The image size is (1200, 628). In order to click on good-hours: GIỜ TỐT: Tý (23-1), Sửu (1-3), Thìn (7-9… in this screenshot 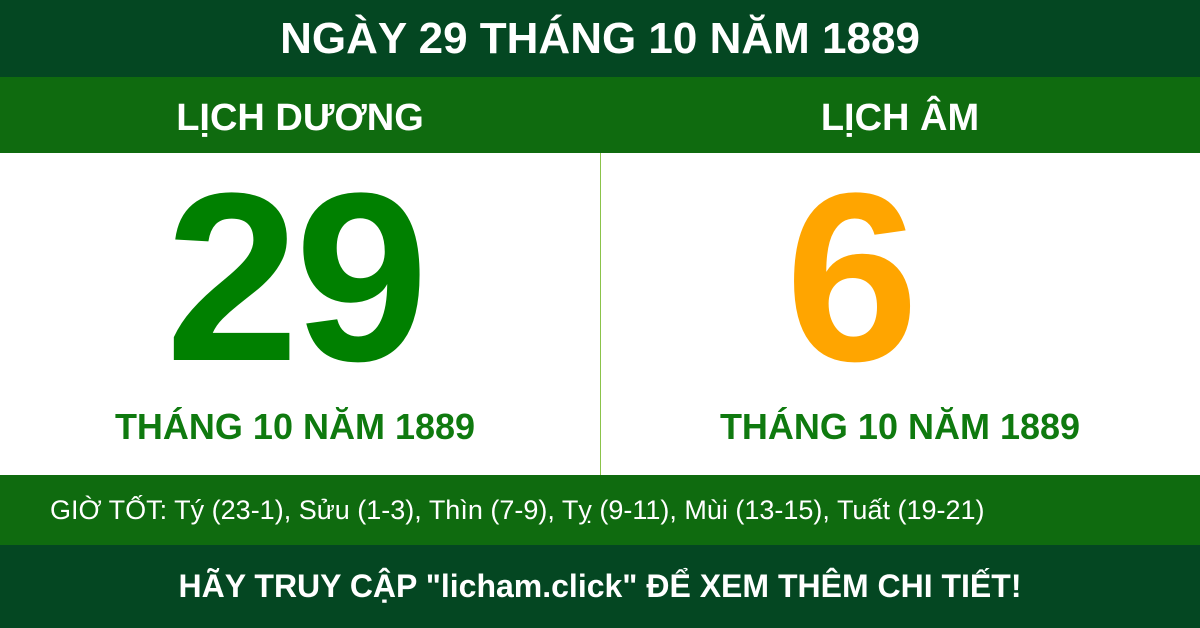, I will do `click(600, 510)`.